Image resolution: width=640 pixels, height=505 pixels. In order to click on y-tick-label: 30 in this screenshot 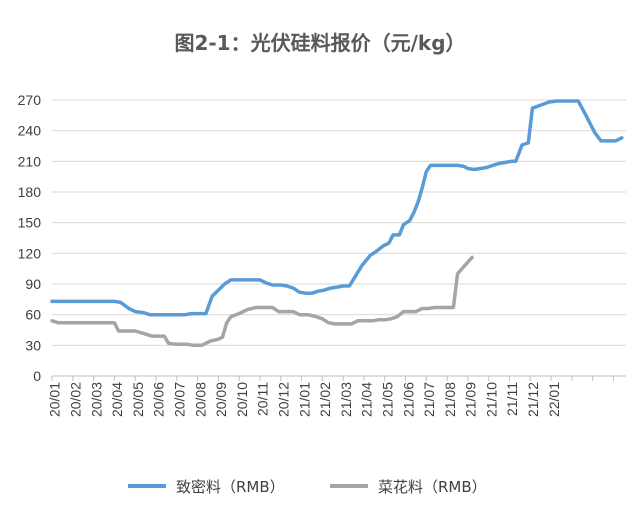, I will do `click(33, 345)`.